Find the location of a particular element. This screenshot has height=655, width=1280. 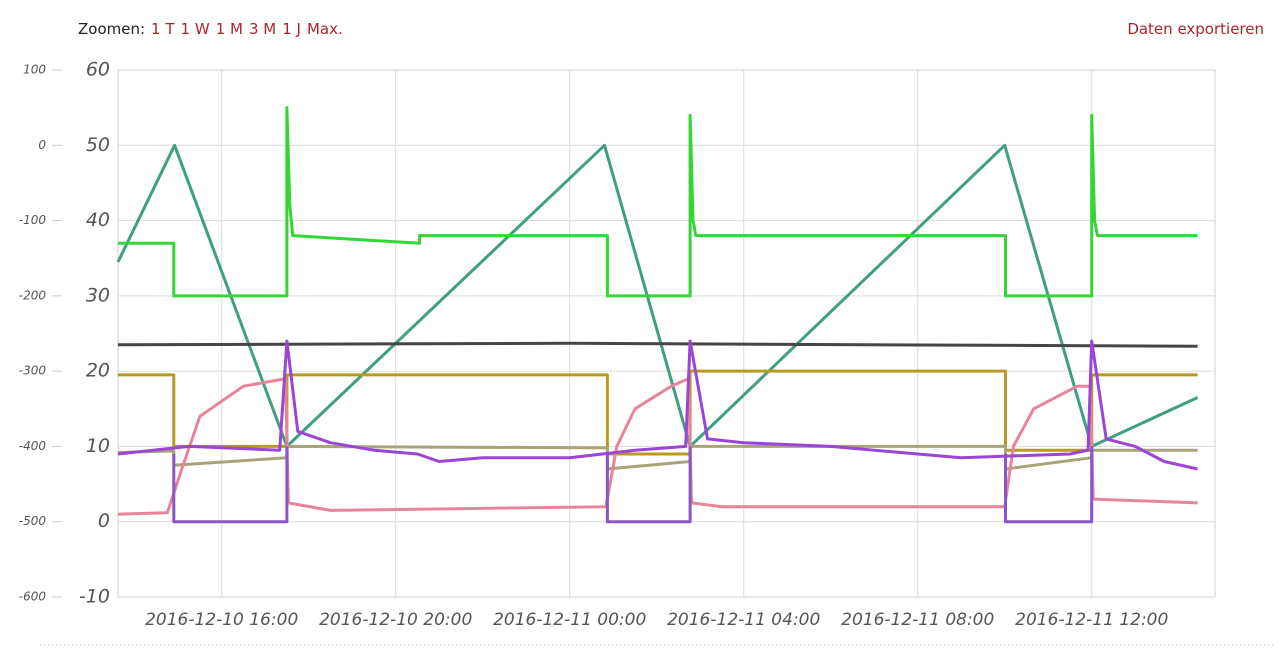

y-tick-label: 10 is located at coordinates (98, 446).